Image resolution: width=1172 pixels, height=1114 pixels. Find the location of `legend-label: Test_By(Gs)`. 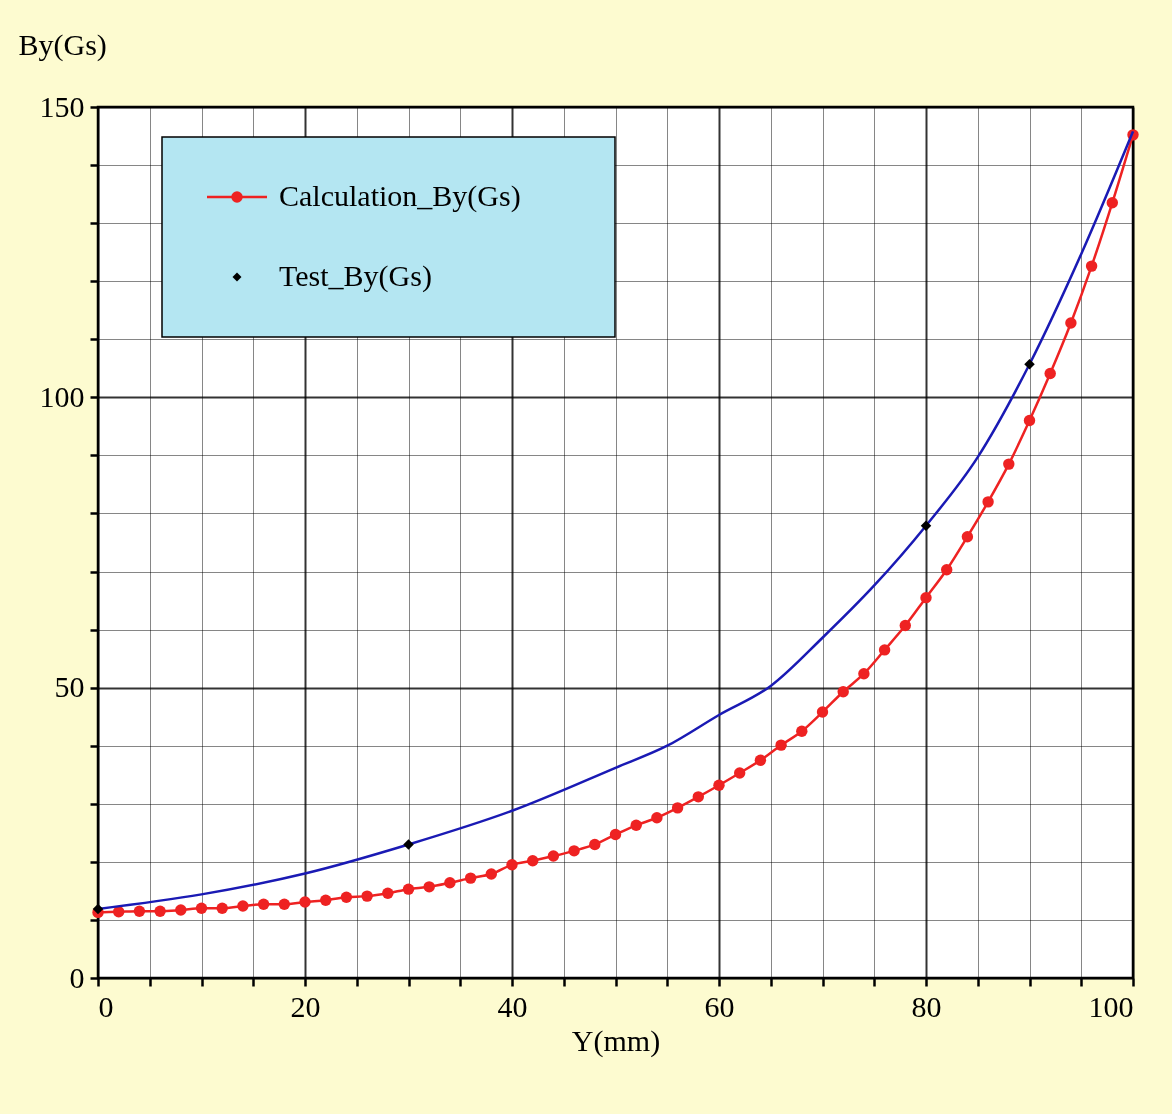

legend-label: Test_By(Gs) is located at coordinates (355, 276).